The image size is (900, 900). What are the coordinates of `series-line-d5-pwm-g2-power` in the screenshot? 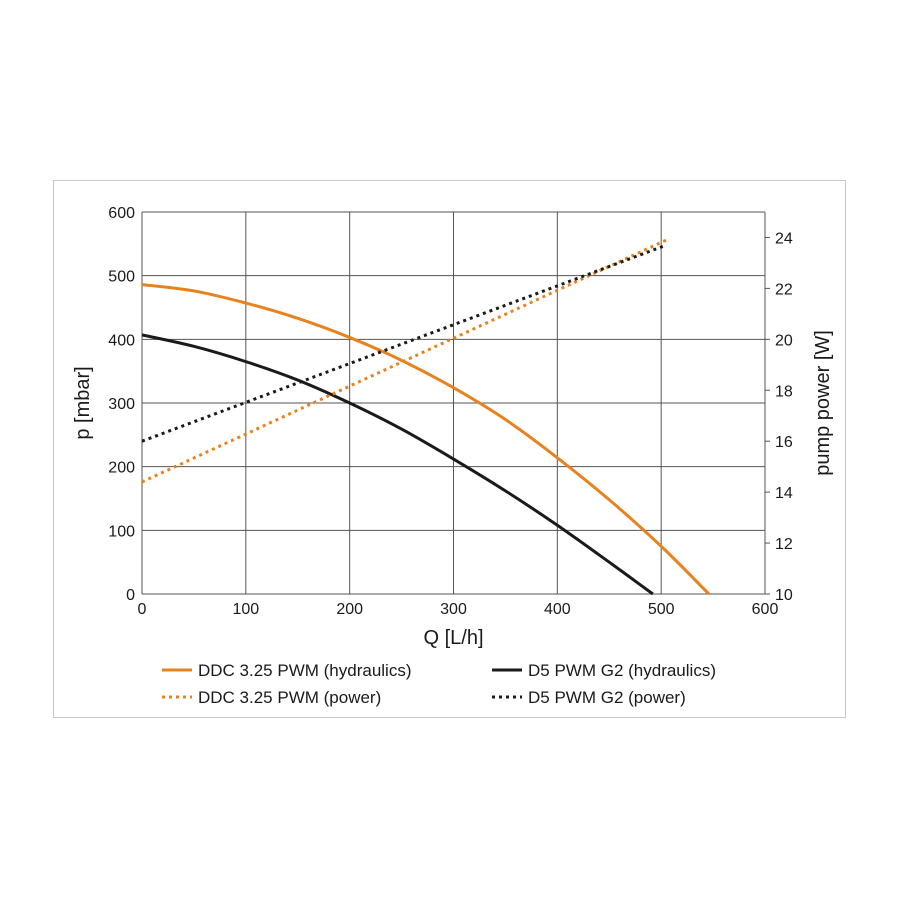 It's located at (404, 343).